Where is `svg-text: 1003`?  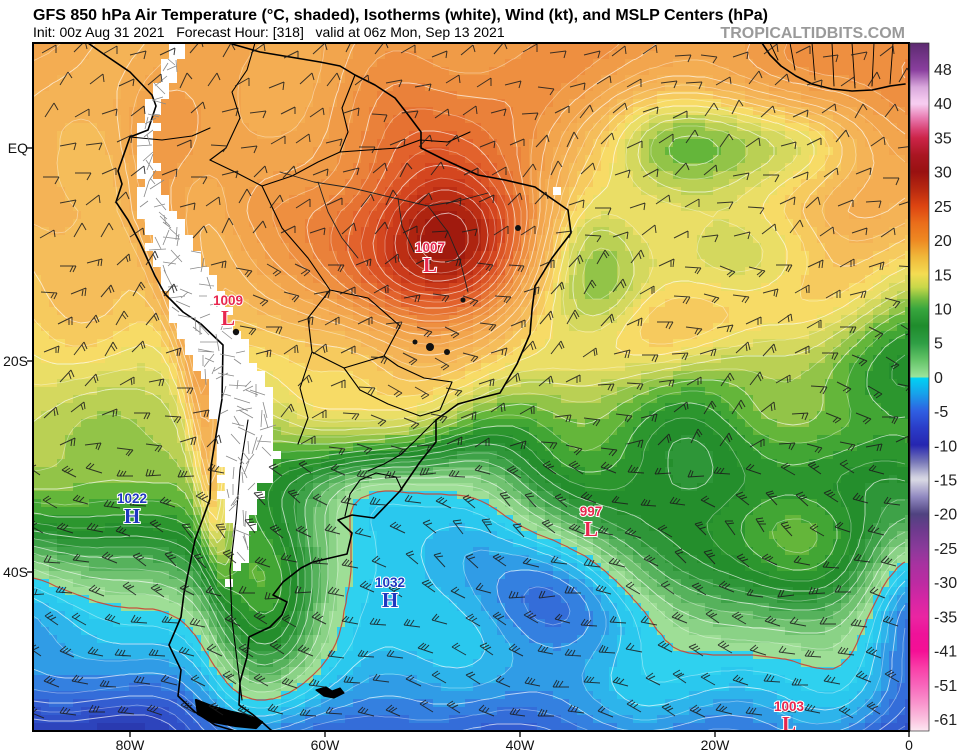 svg-text: 1003 is located at coordinates (789, 706).